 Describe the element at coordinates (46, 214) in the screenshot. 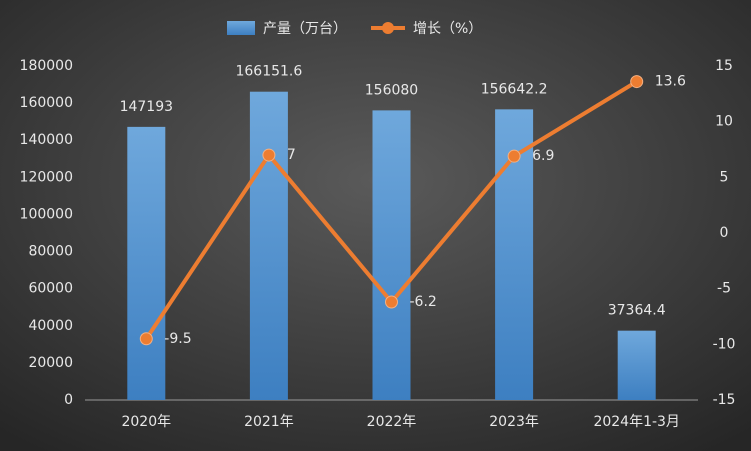

I see `y-tick-label: 100000` at that location.